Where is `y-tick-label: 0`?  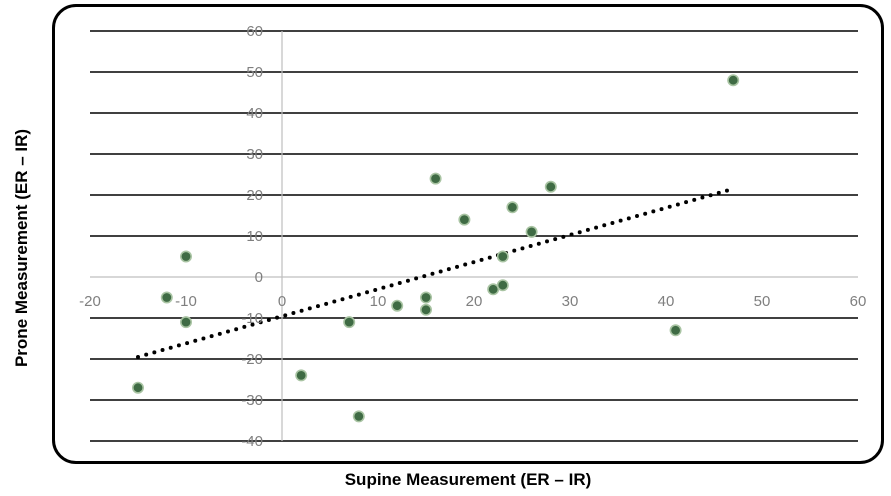 y-tick-label: 0 is located at coordinates (259, 277).